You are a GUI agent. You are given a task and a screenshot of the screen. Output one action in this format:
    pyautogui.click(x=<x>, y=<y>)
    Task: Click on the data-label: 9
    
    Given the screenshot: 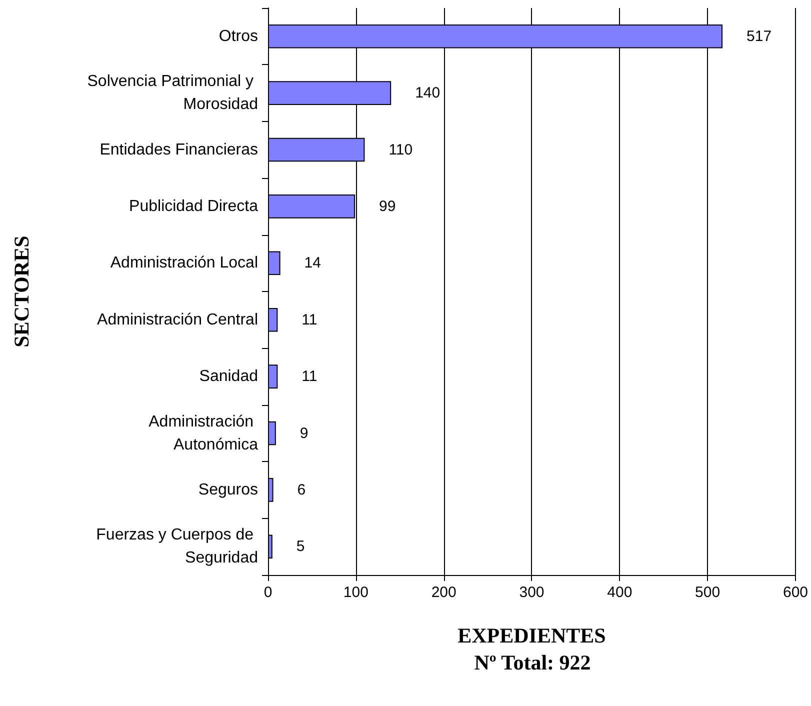 What is the action you would take?
    pyautogui.click(x=304, y=433)
    